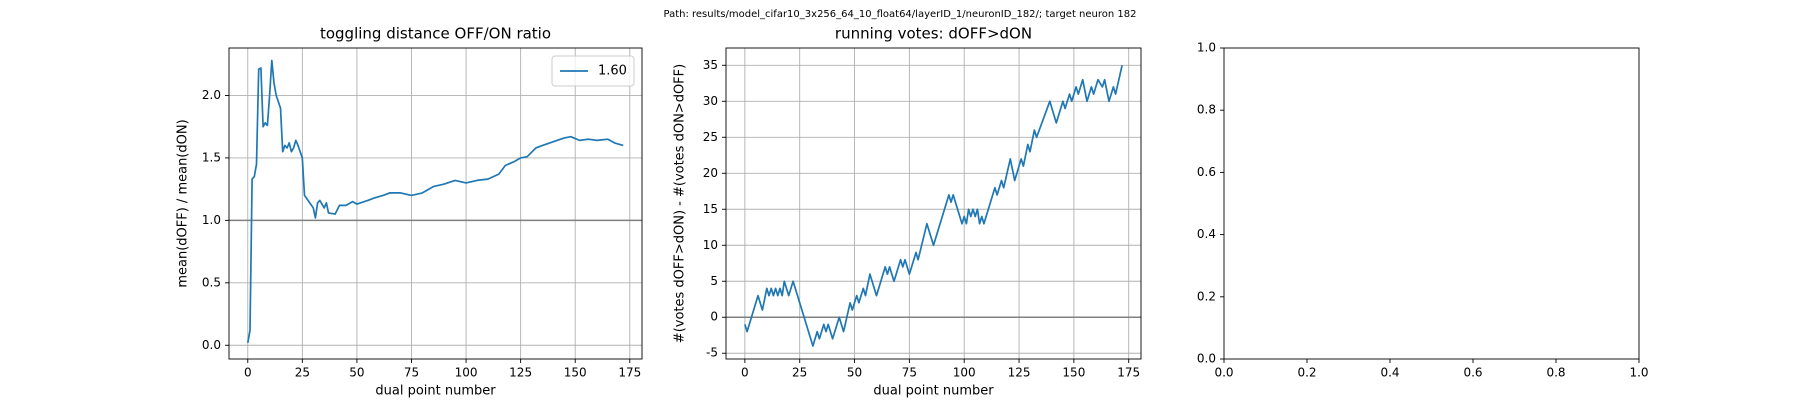 Image resolution: width=1800 pixels, height=400 pixels. Describe the element at coordinates (933, 34) in the screenshot. I see `subplot-title: running votes: dOFF>dON` at that location.